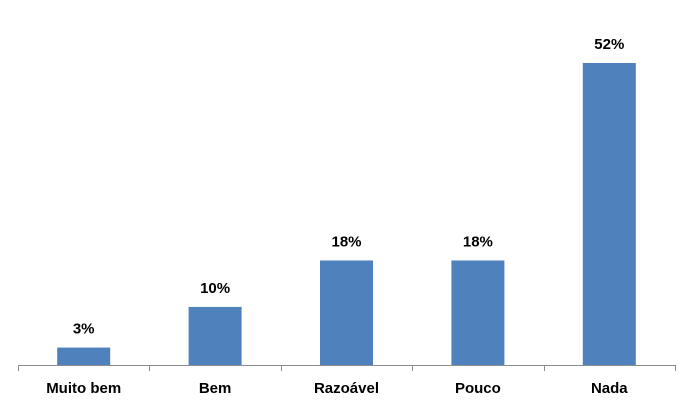  I want to click on bar-pouco, so click(478, 312).